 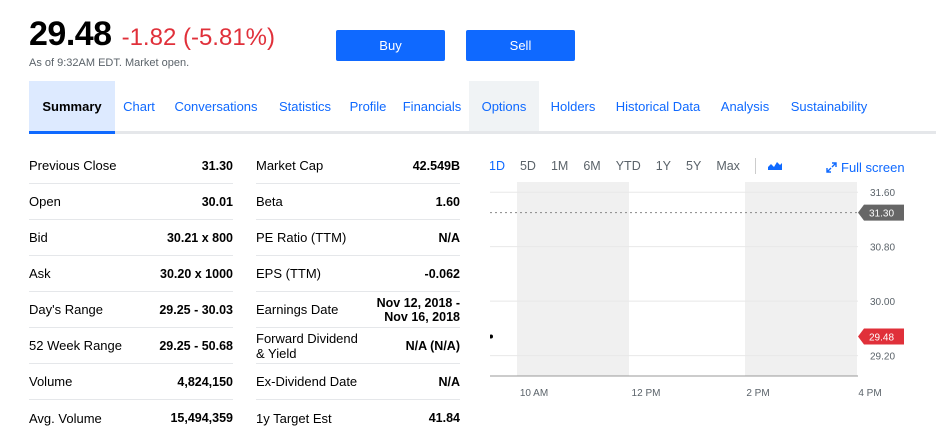 I want to click on stat-value: N/A (N/A), so click(x=432, y=345).